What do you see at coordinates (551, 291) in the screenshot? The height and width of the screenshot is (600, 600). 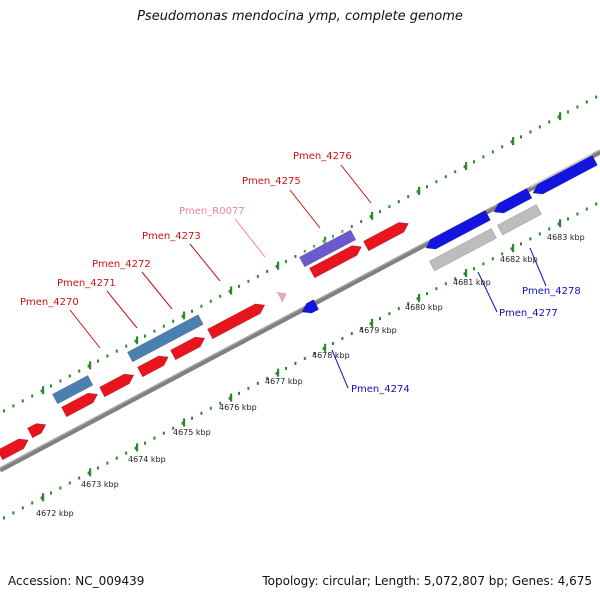 I see `gene-label: Pmen_4278` at bounding box center [551, 291].